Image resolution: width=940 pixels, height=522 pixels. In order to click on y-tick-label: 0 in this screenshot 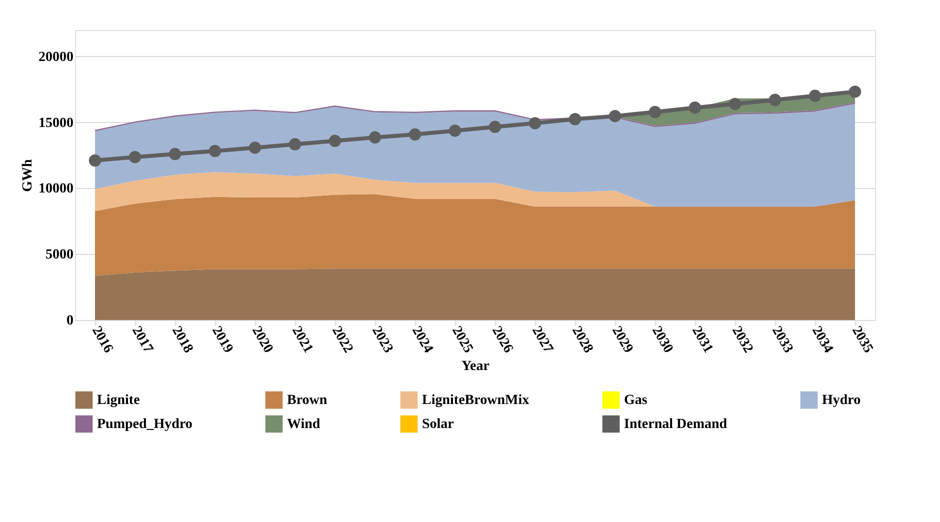, I will do `click(70, 321)`.